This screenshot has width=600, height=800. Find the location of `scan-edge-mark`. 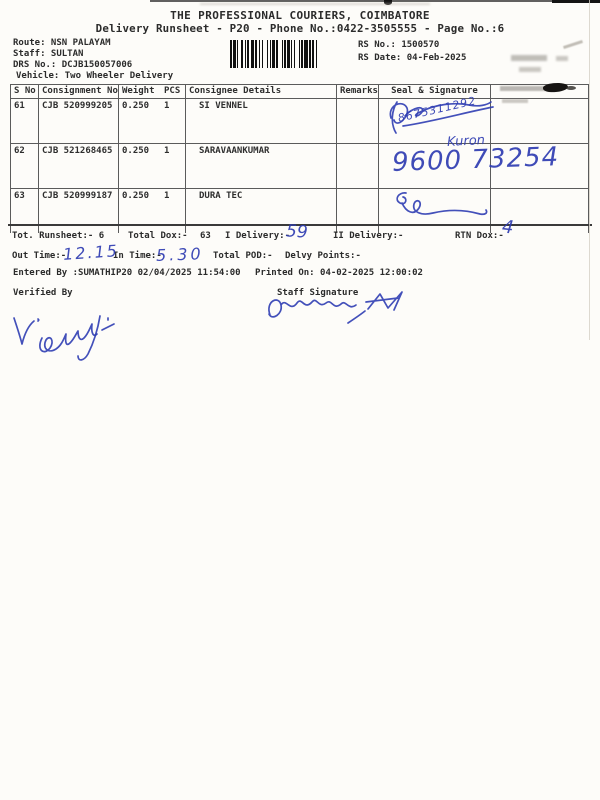

scan-edge-mark is located at coordinates (576, 1).